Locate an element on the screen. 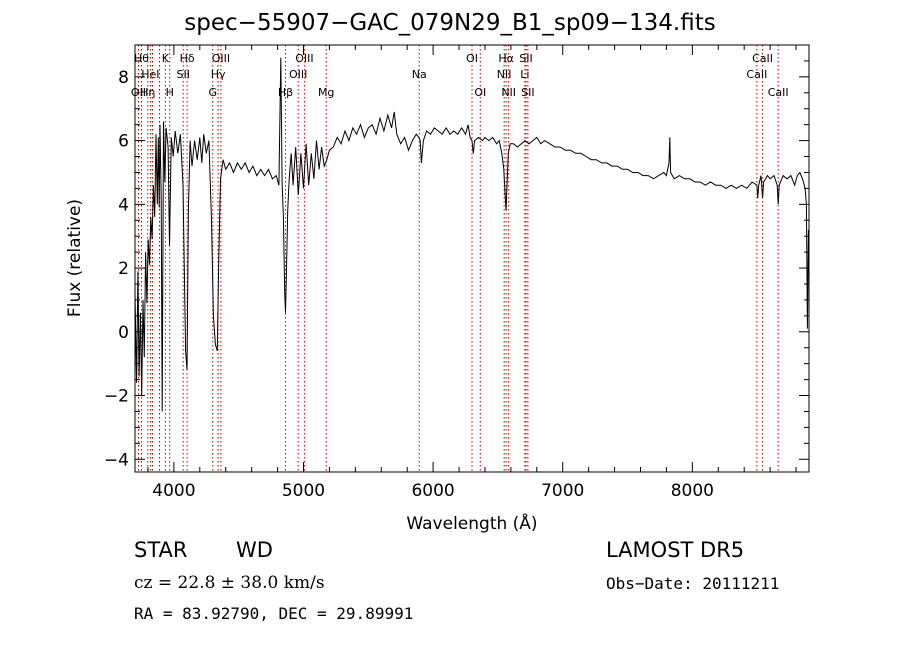 Image resolution: width=900 pixels, height=649 pixels. object-subclass: WD is located at coordinates (254, 550).